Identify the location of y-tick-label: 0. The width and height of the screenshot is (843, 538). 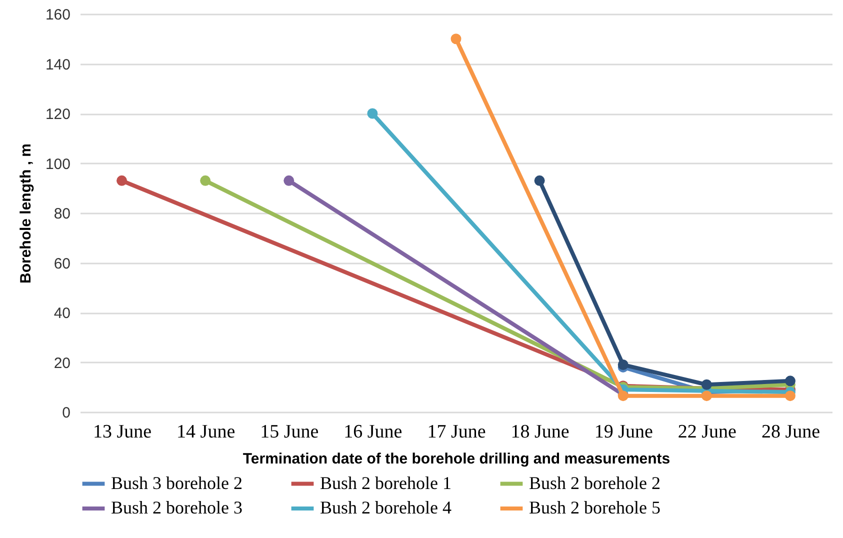
(66, 413).